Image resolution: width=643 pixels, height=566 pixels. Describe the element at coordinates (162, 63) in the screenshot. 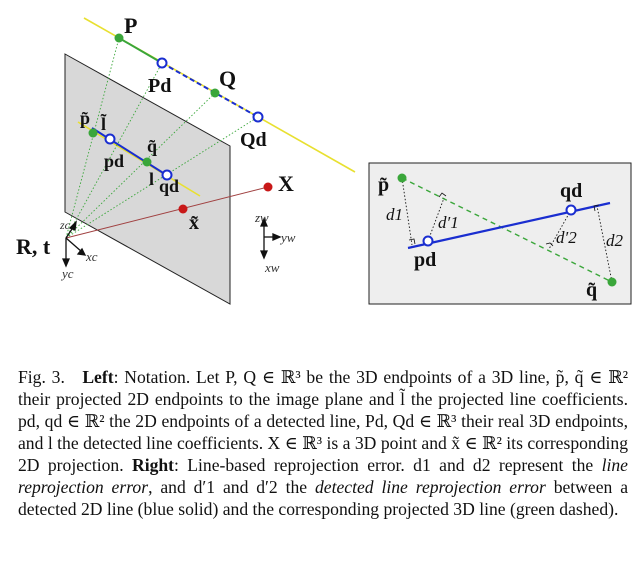

I see `point-Pd` at that location.